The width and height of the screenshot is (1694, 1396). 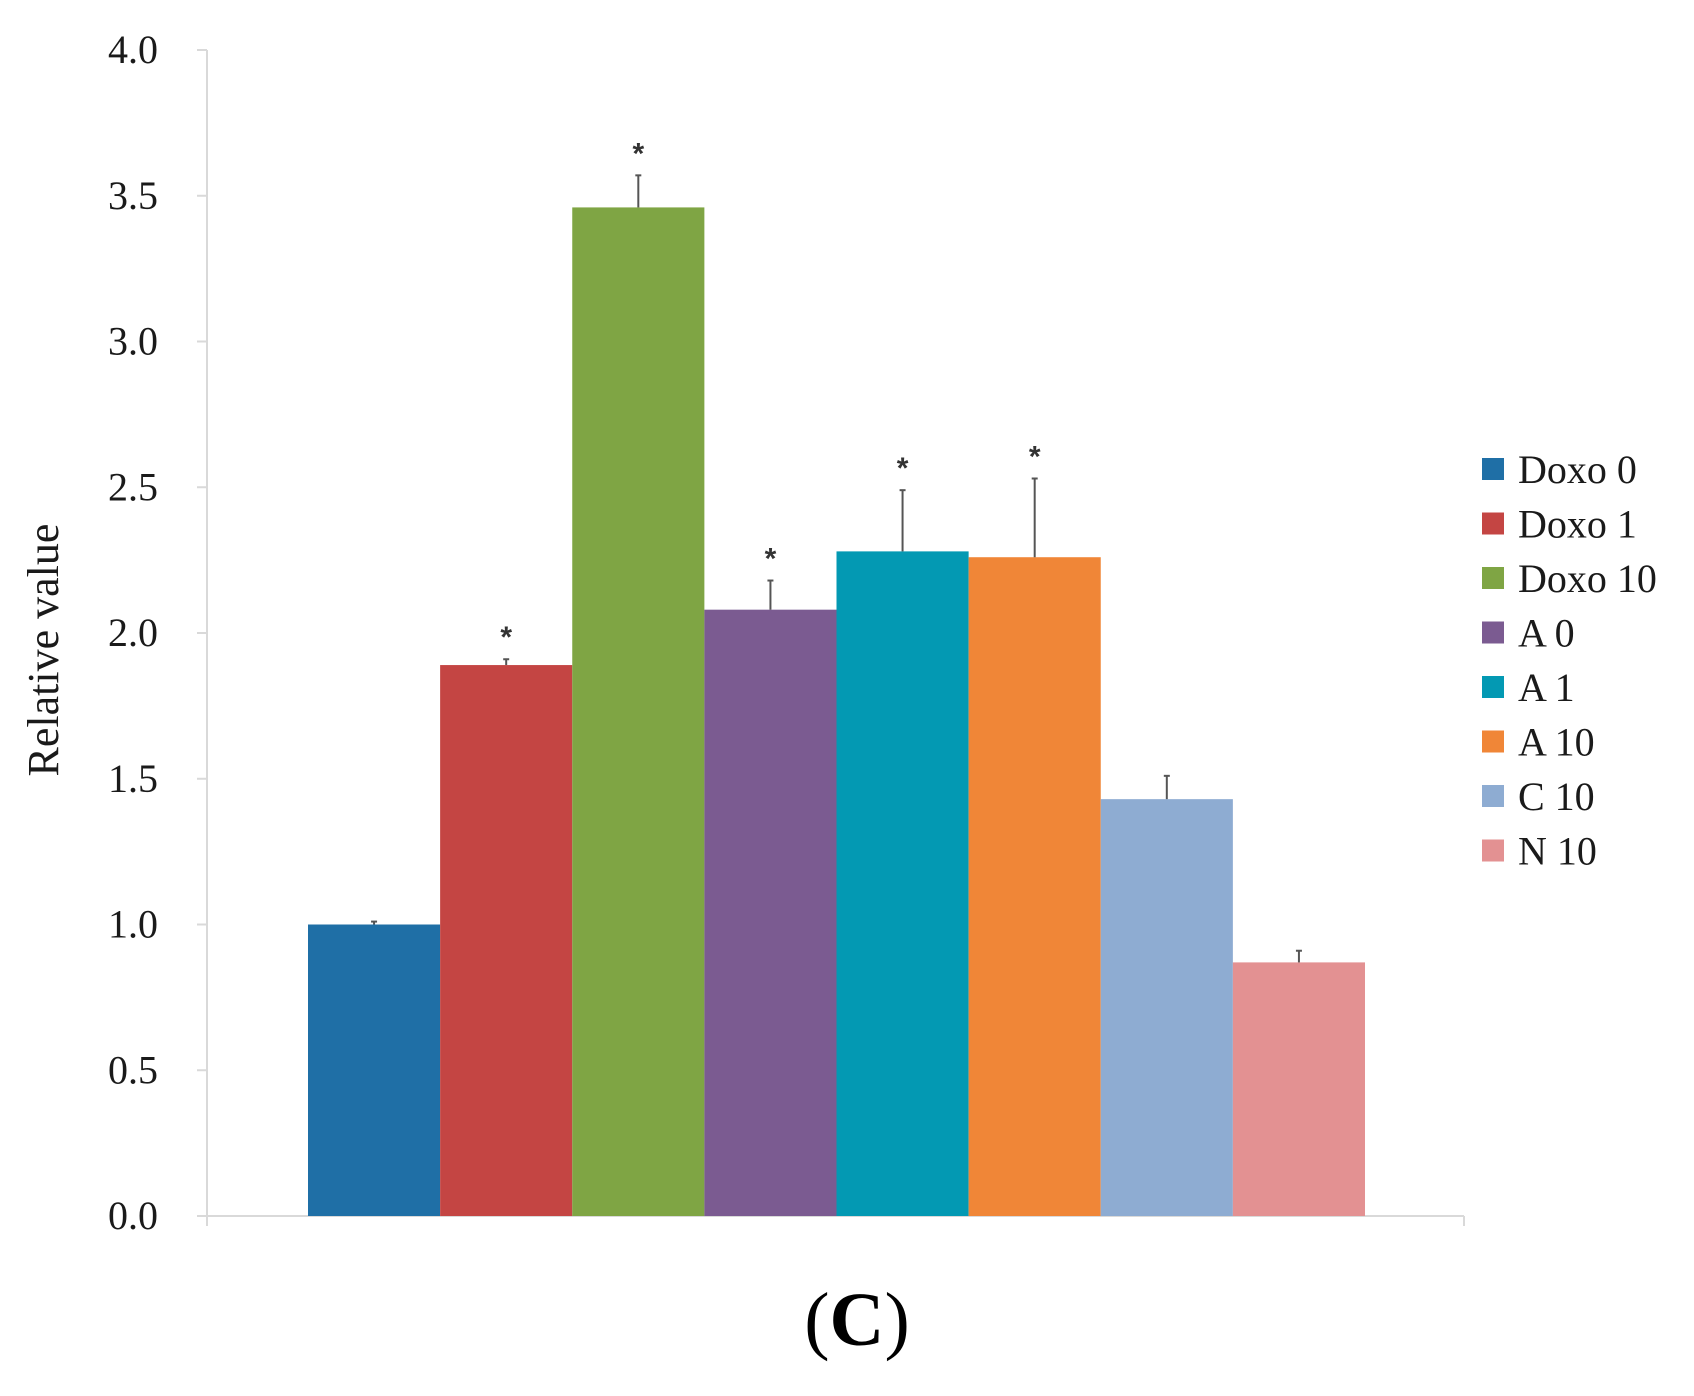 I want to click on y-tick-label: 3.0, so click(x=133, y=341).